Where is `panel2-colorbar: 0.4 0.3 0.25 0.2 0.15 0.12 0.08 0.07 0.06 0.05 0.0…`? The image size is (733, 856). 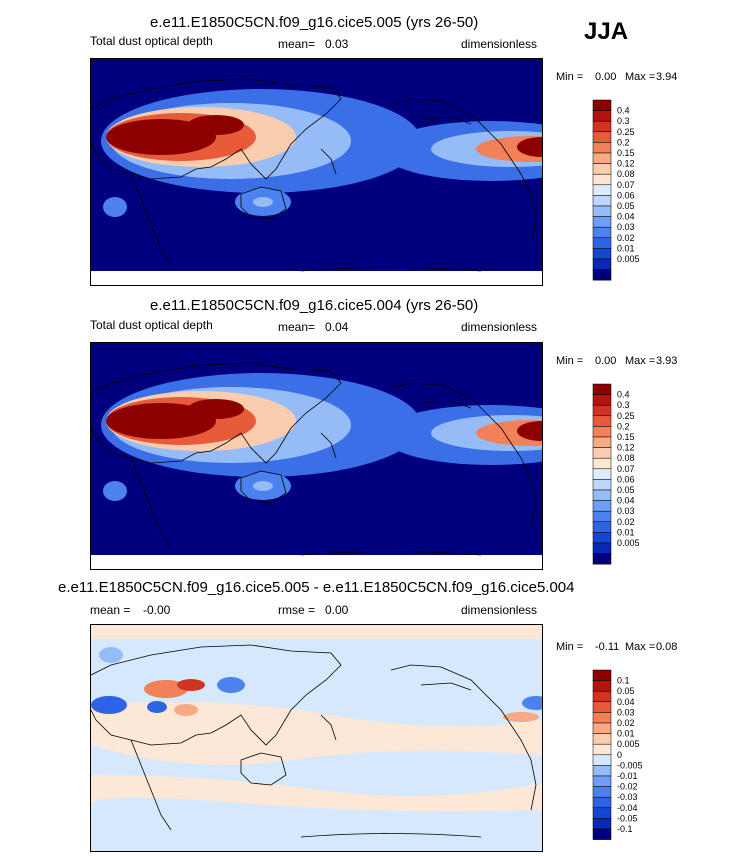 panel2-colorbar: 0.4 0.3 0.25 0.2 0.15 0.12 0.08 0.07 0.06 0.05 0.0… is located at coordinates (642, 475).